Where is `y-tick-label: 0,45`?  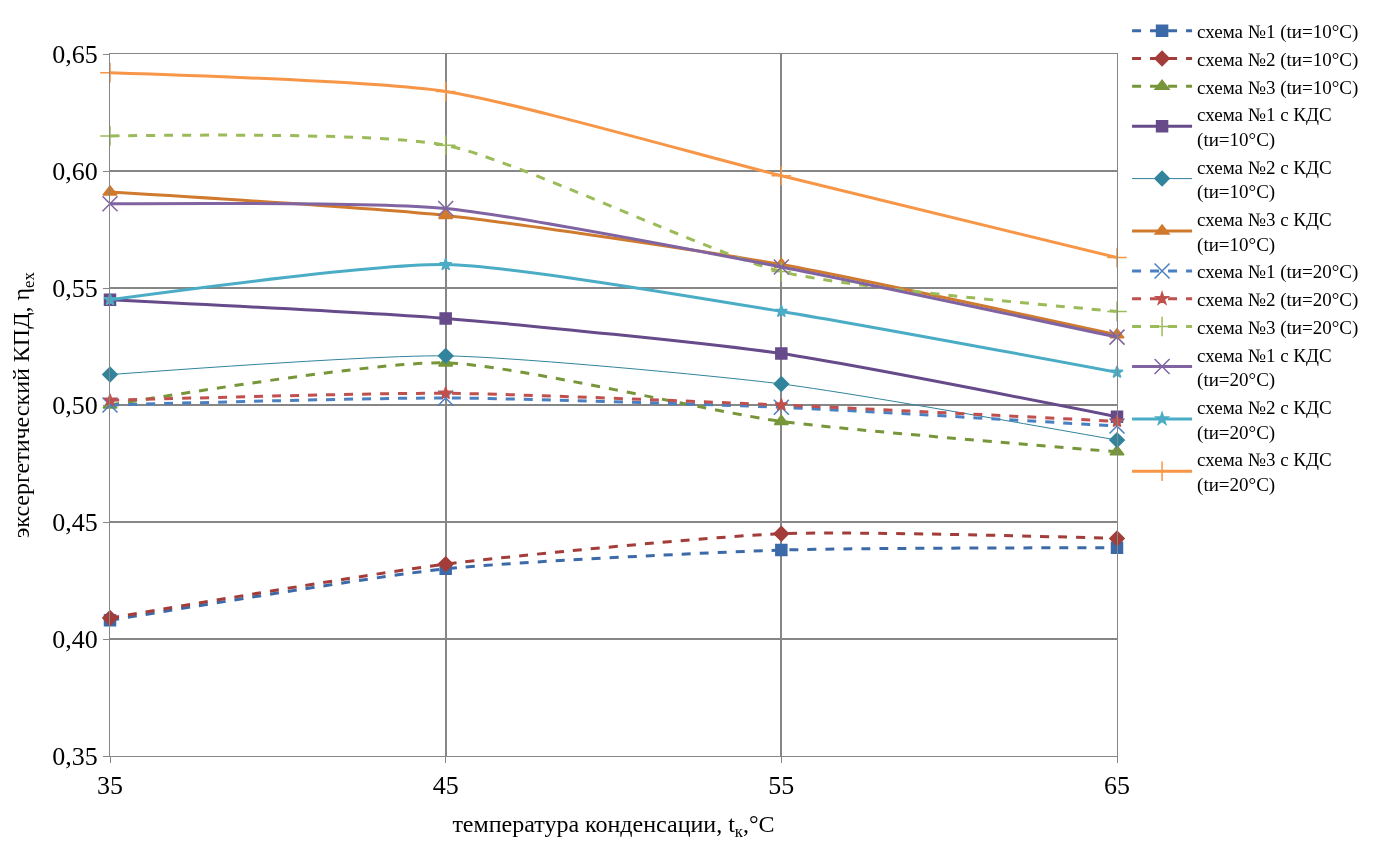
y-tick-label: 0,45 is located at coordinates (75, 523).